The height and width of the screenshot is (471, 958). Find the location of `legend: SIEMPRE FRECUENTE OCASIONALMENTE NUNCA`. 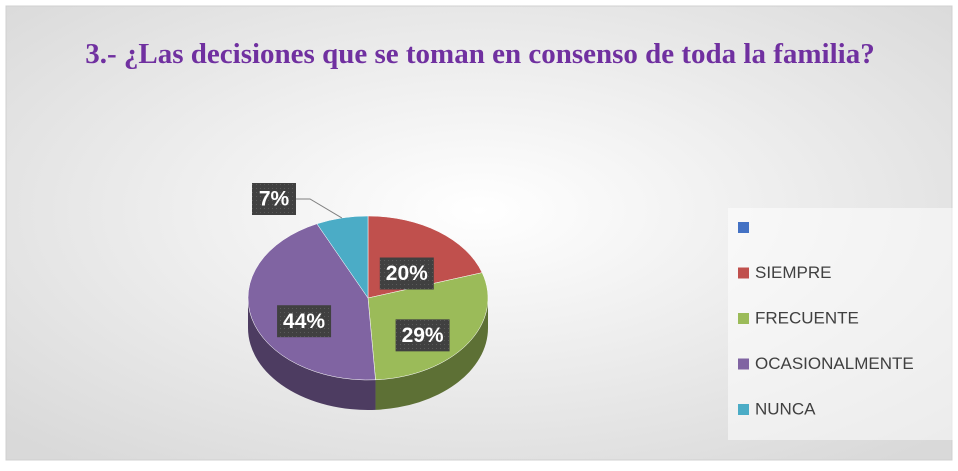

legend: SIEMPRE FRECUENTE OCASIONALMENTE NUNCA is located at coordinates (826, 320).